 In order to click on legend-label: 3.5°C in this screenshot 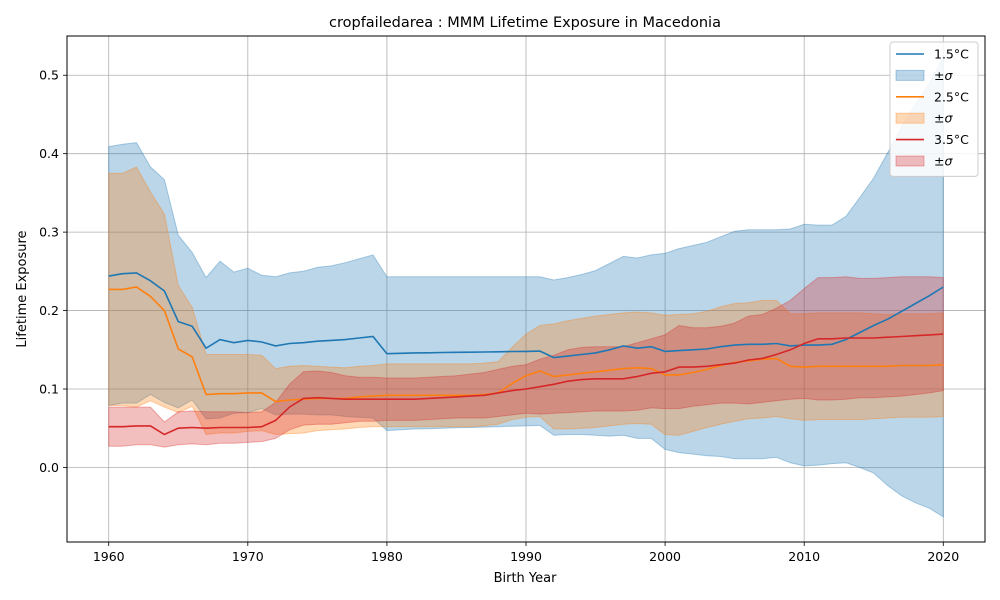, I will do `click(951, 139)`.